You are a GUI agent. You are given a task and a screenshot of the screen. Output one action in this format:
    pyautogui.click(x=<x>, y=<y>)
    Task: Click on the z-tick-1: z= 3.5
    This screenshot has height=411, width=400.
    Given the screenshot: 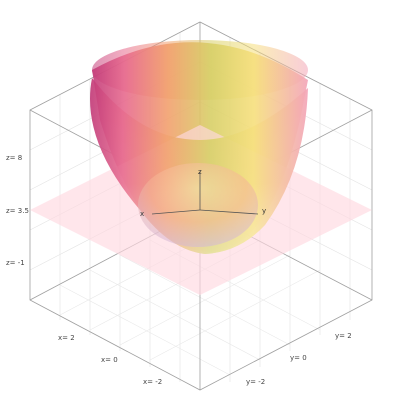 What is the action you would take?
    pyautogui.click(x=17, y=211)
    